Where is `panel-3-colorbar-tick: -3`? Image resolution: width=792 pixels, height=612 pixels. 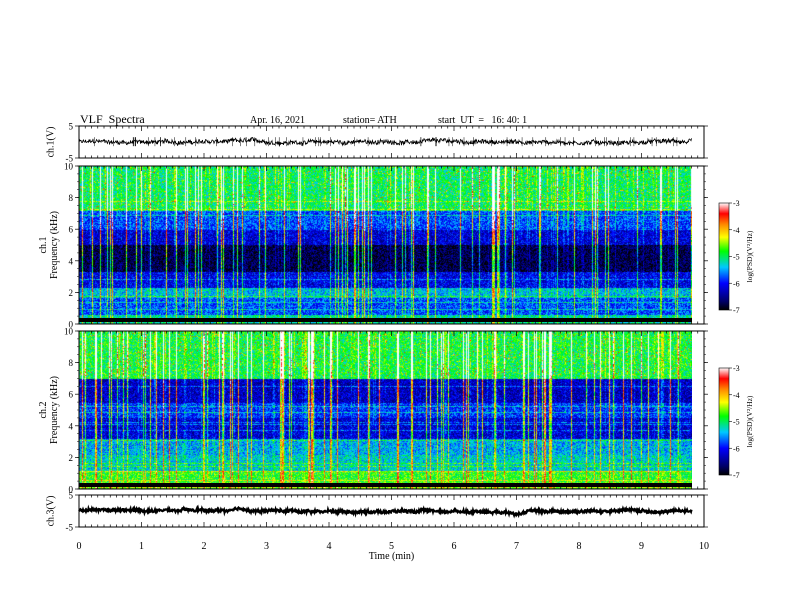 panel-3-colorbar-tick: -3 is located at coordinates (736, 368).